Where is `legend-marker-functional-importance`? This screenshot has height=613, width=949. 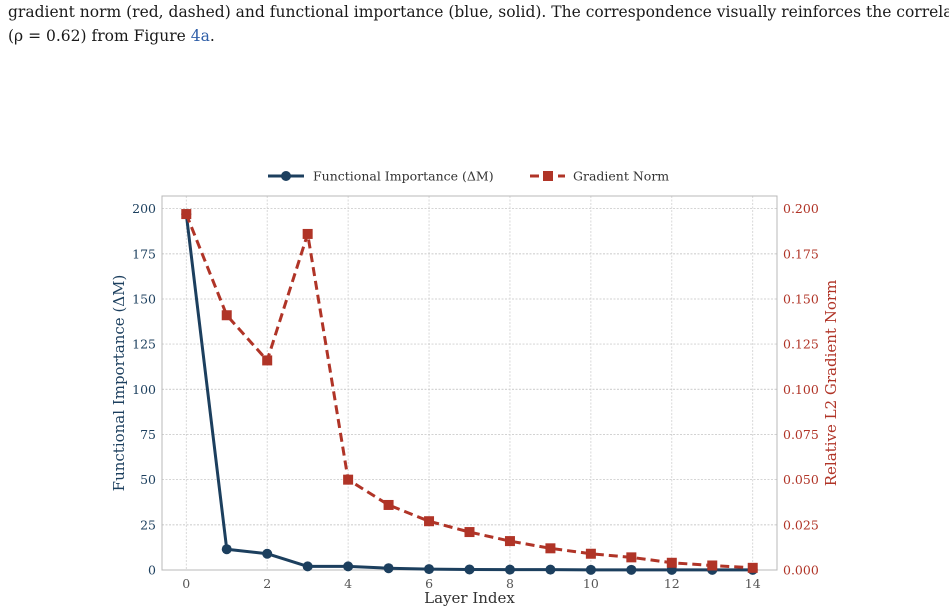 legend-marker-functional-importance is located at coordinates (286, 176).